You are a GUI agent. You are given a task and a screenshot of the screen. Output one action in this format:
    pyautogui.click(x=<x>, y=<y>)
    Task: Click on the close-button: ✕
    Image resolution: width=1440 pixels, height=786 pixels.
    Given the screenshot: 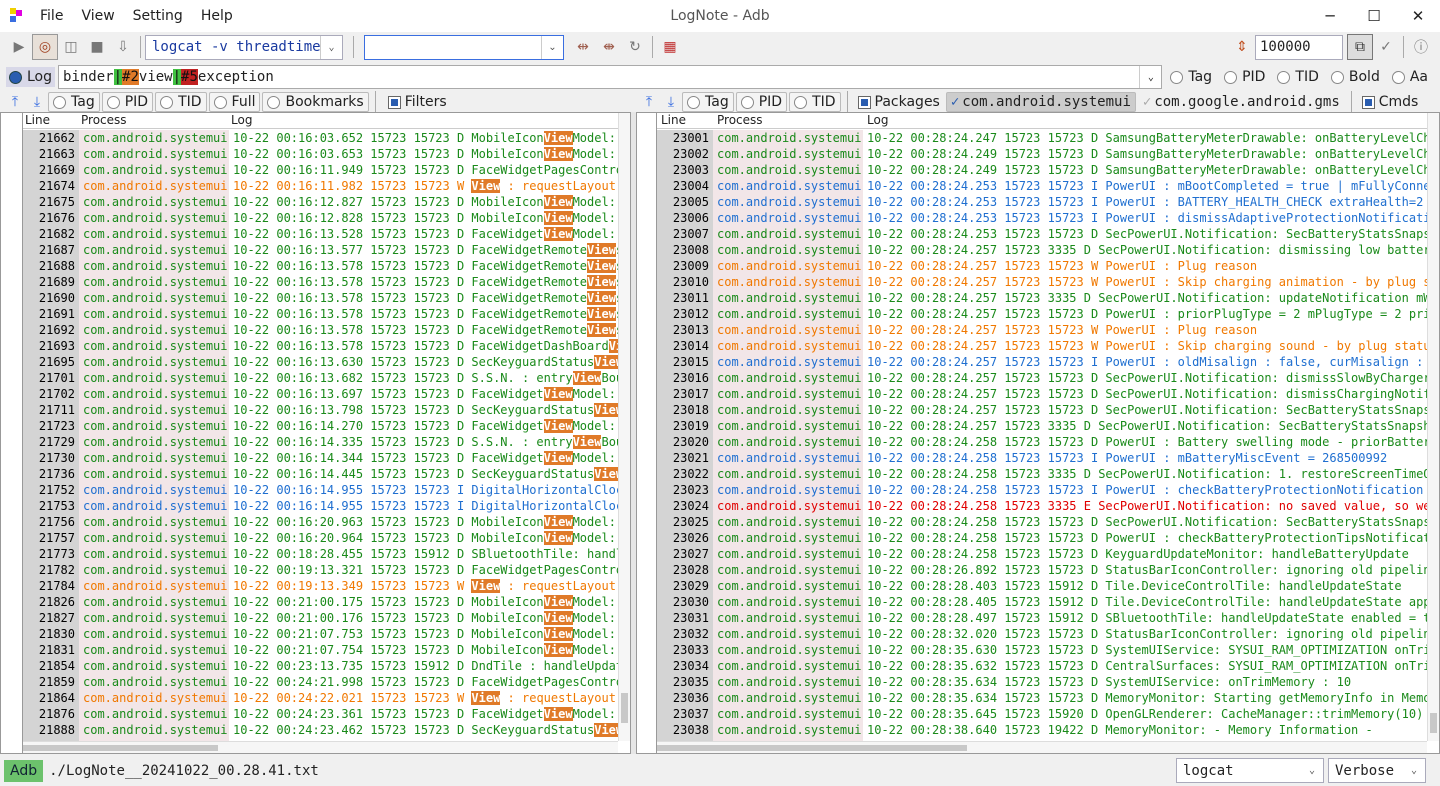 What is the action you would take?
    pyautogui.click(x=1418, y=16)
    